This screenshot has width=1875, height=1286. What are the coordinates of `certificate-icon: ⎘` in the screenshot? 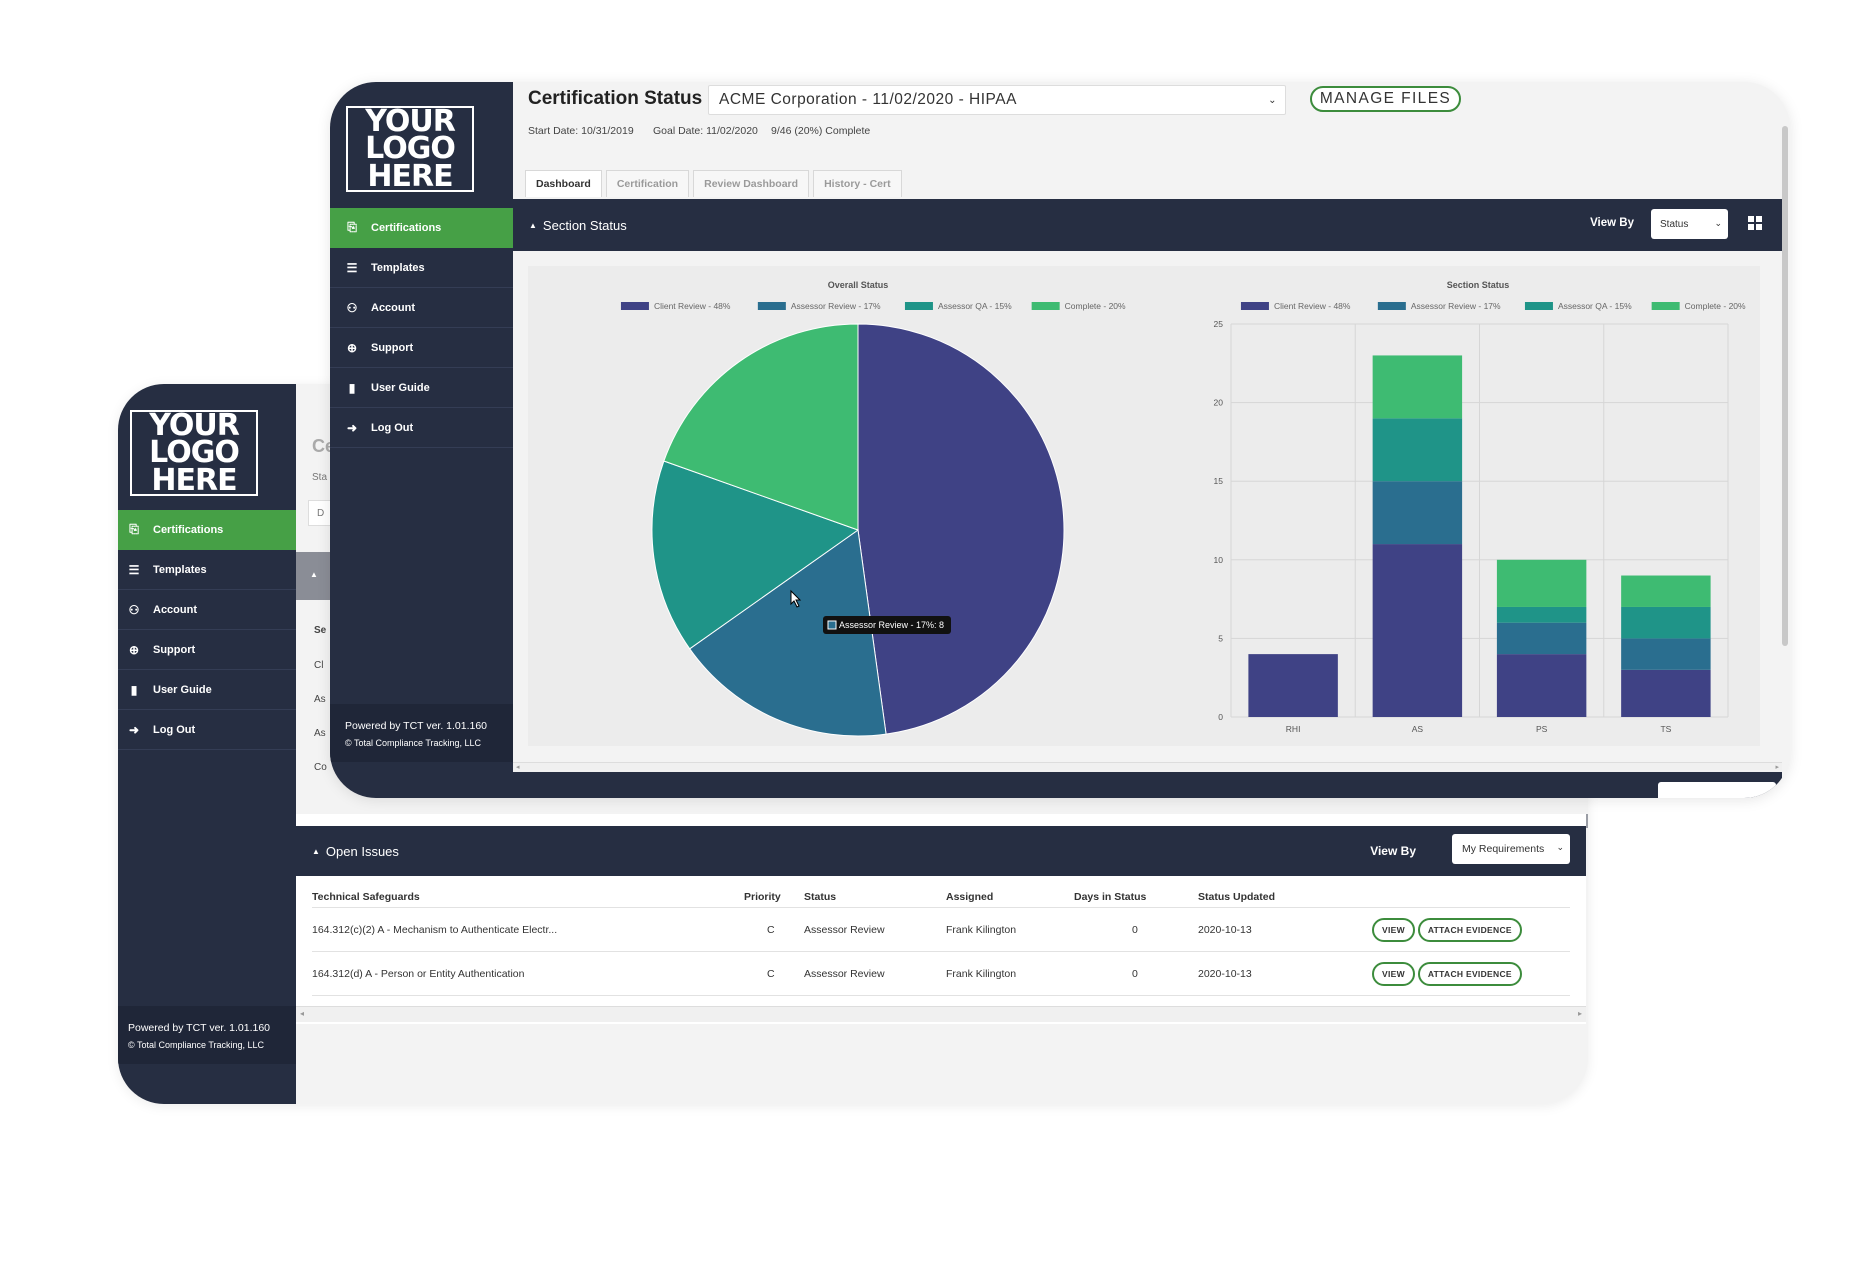 It's located at (352, 227).